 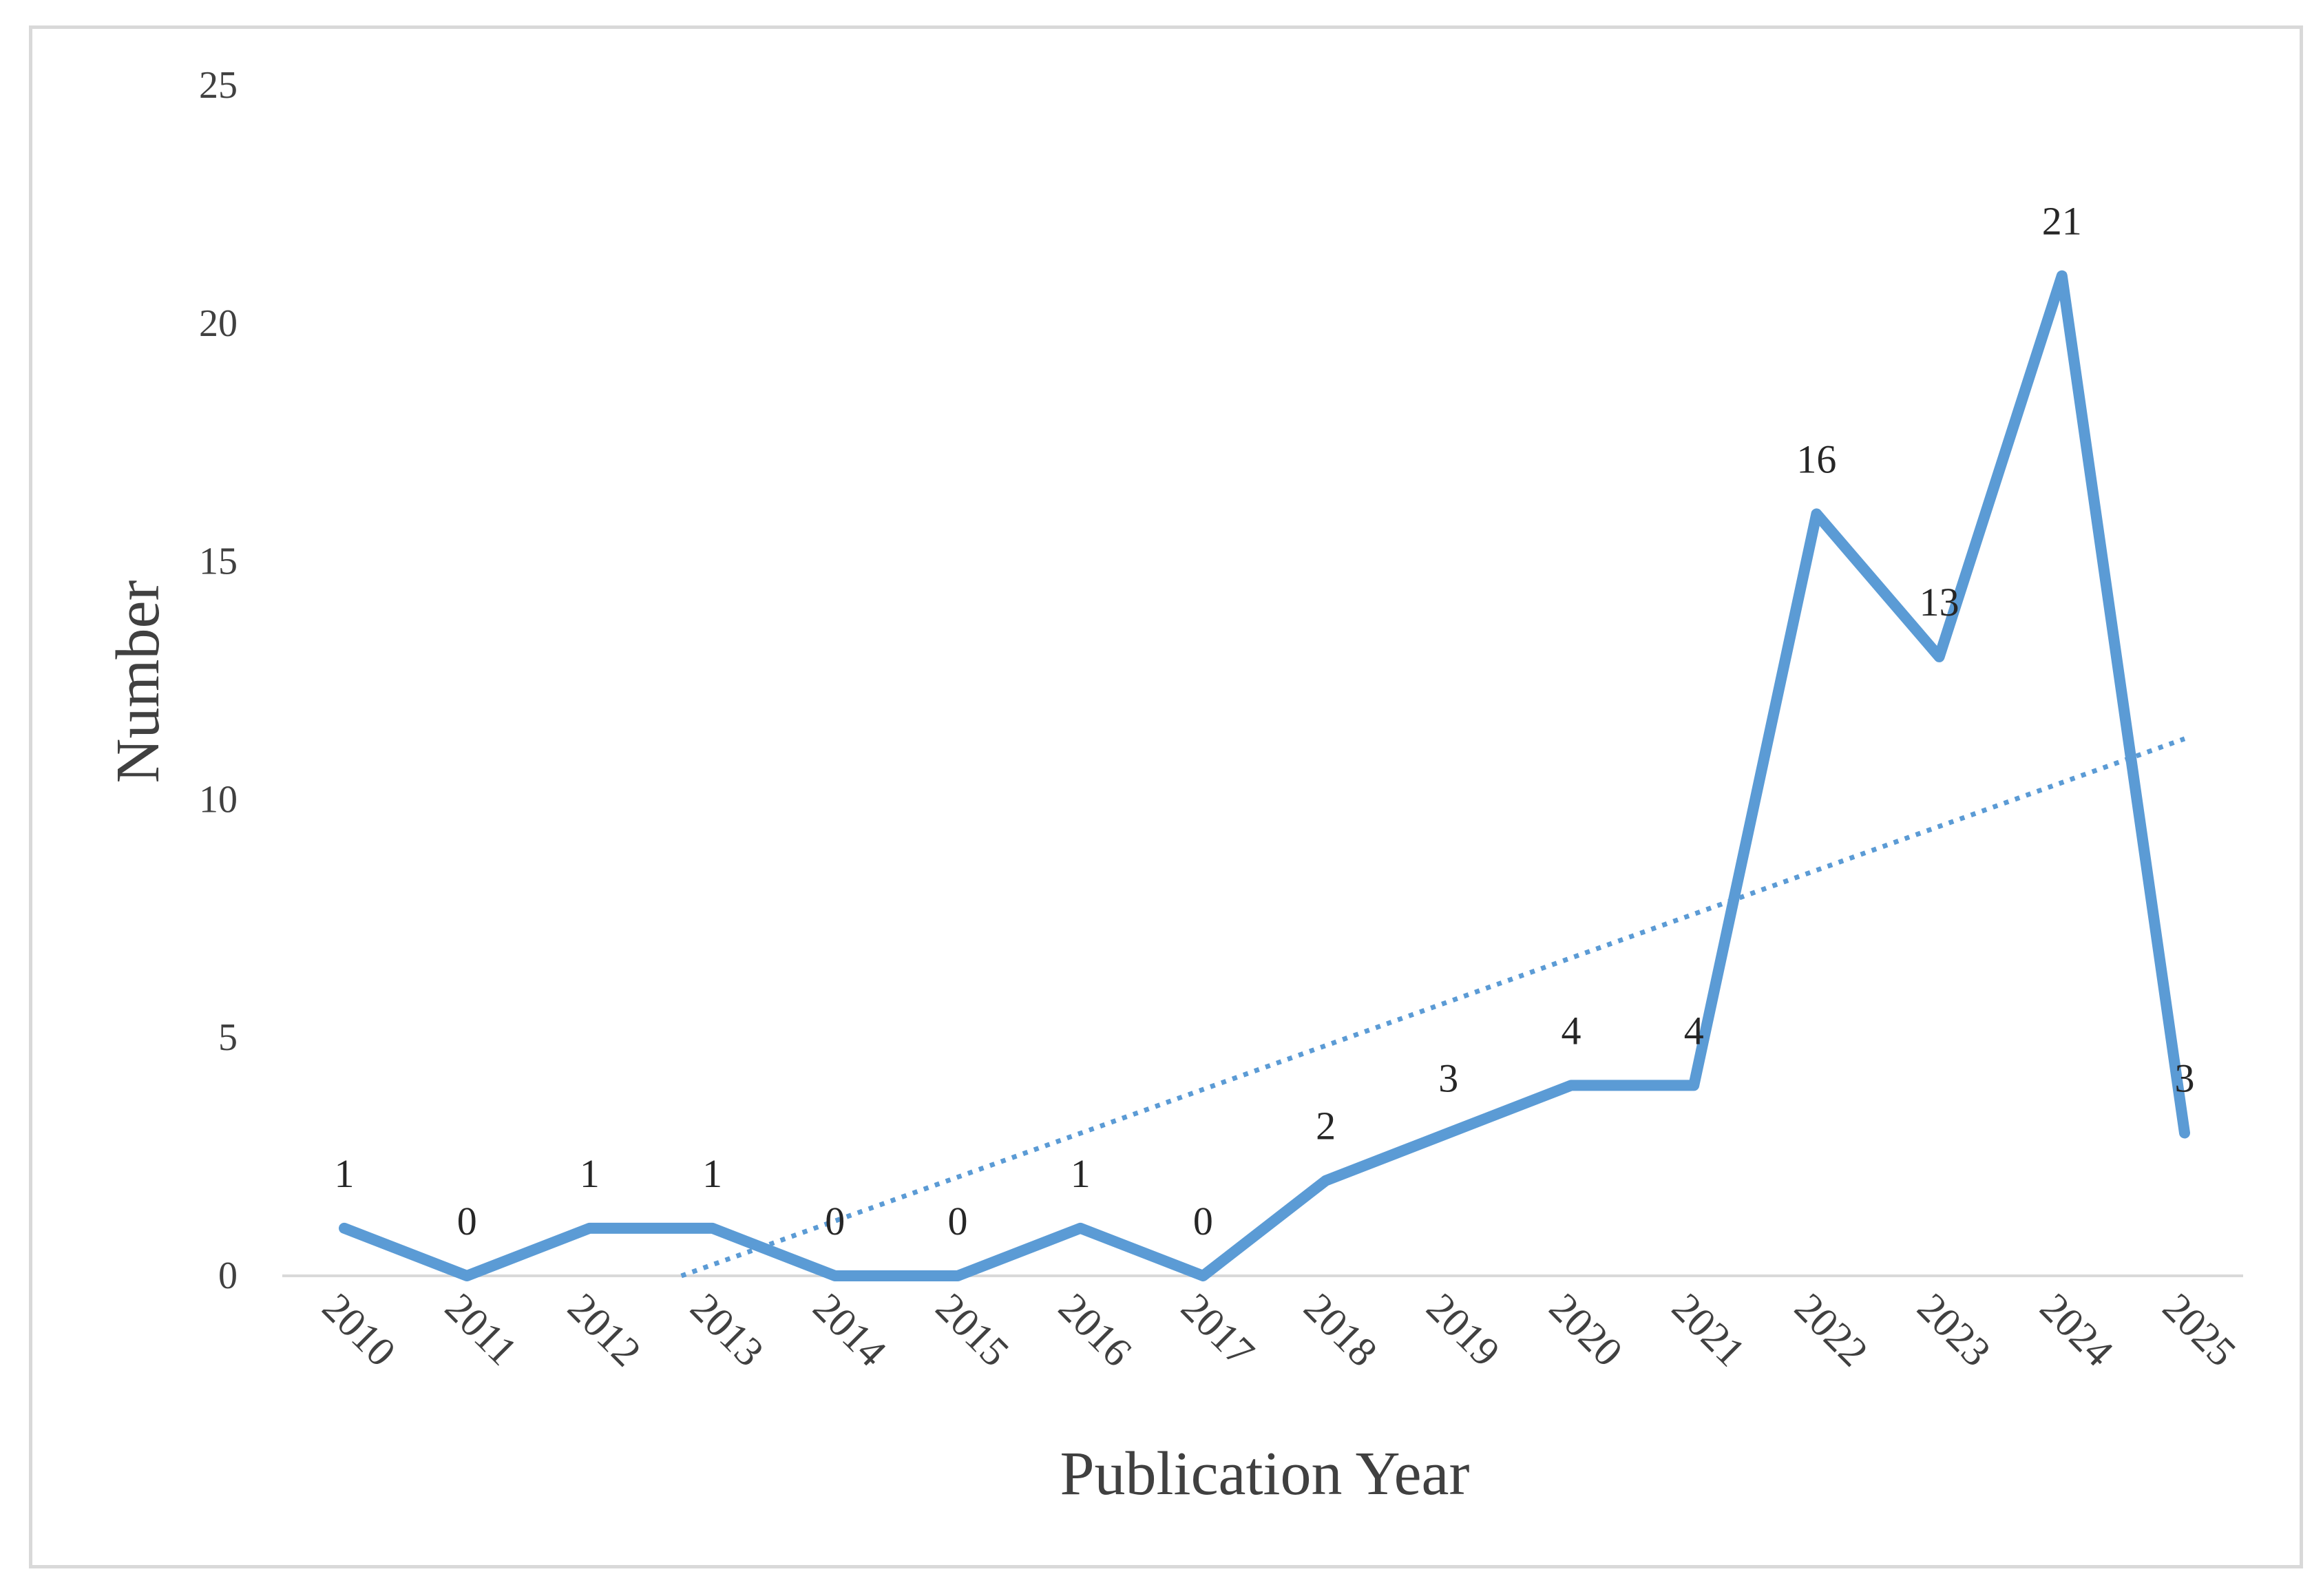 What do you see at coordinates (1218, 1330) in the screenshot?
I see `x-tick-label: 2017` at bounding box center [1218, 1330].